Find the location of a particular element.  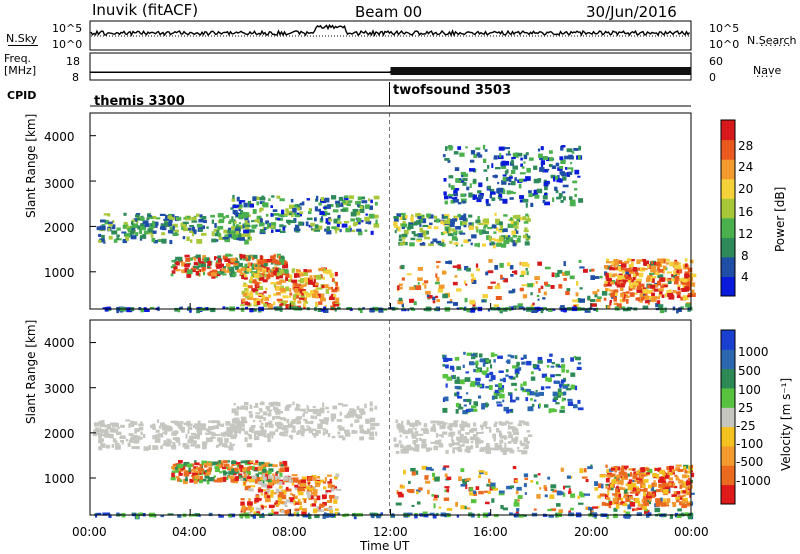

power-cbar-tick-20: 20 is located at coordinates (746, 189).